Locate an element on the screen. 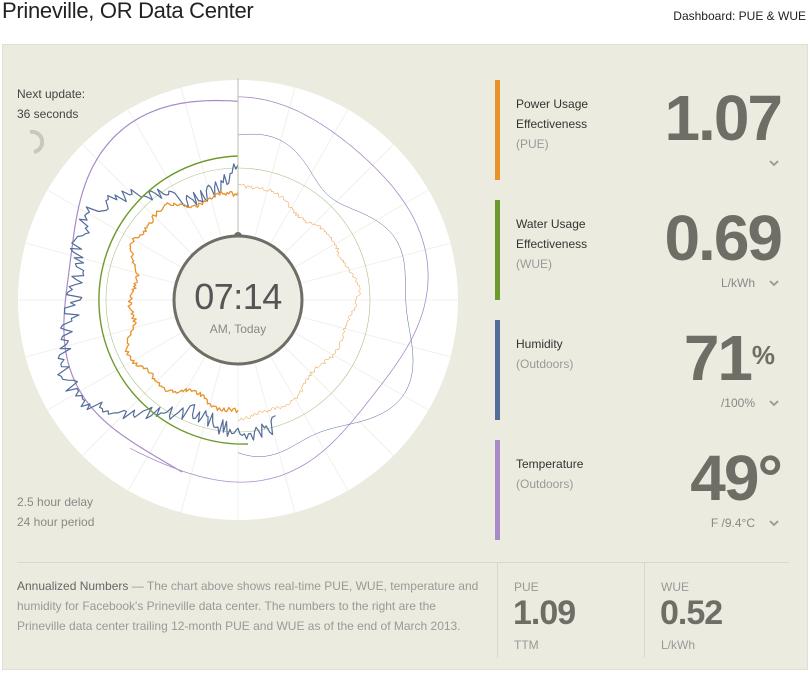  ttm-wue: WUE 0.52 L/kWh is located at coordinates (714, 610).